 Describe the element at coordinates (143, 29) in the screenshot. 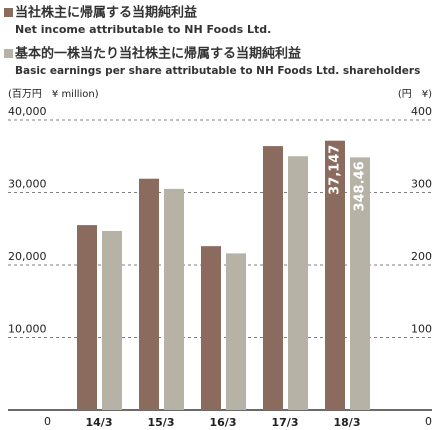

I see `legend-label-en: Net income attributable to NH Foods Ltd.` at that location.